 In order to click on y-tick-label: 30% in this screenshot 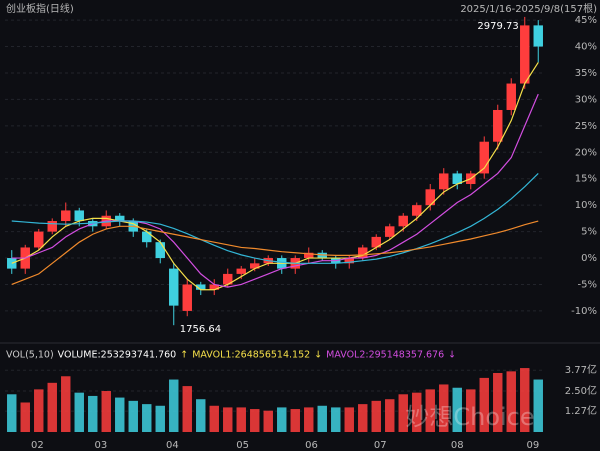, I will do `click(586, 99)`.